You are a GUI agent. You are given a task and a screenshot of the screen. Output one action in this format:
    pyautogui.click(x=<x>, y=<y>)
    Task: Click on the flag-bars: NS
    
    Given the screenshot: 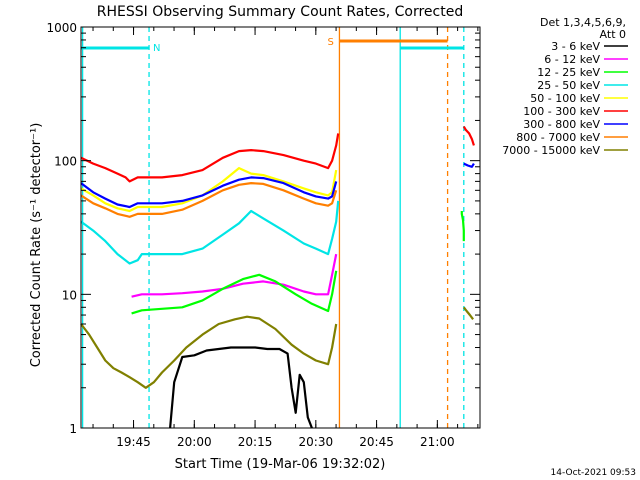 What is the action you would take?
    pyautogui.click(x=272, y=45)
    